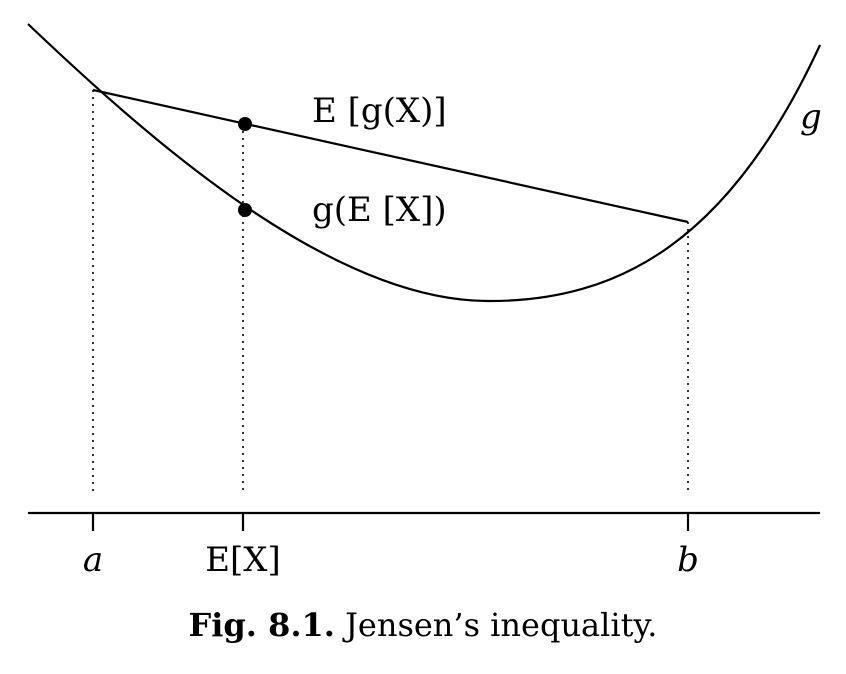 The image size is (846, 674). What do you see at coordinates (379, 210) in the screenshot?
I see `label-lower-point: g(E [X])` at bounding box center [379, 210].